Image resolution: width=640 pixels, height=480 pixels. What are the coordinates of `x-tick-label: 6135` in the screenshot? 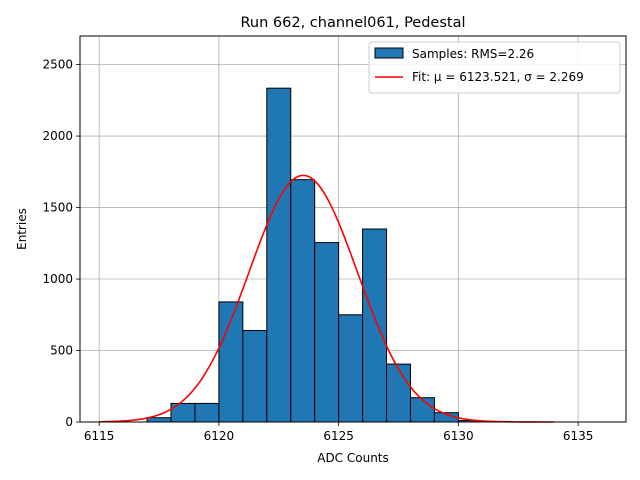 It's located at (578, 436).